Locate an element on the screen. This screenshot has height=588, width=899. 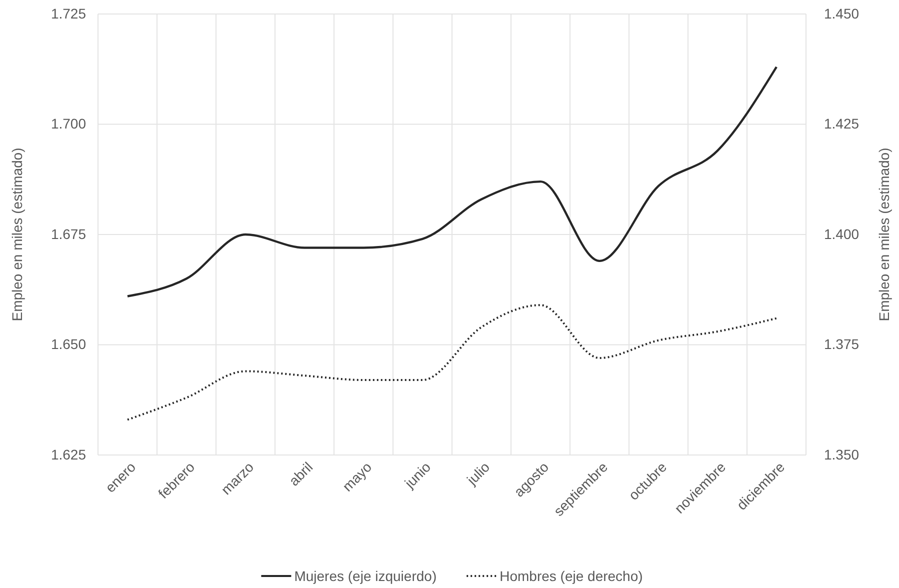
y2-axis-title: Empleo en miles (estimado) is located at coordinates (884, 235).